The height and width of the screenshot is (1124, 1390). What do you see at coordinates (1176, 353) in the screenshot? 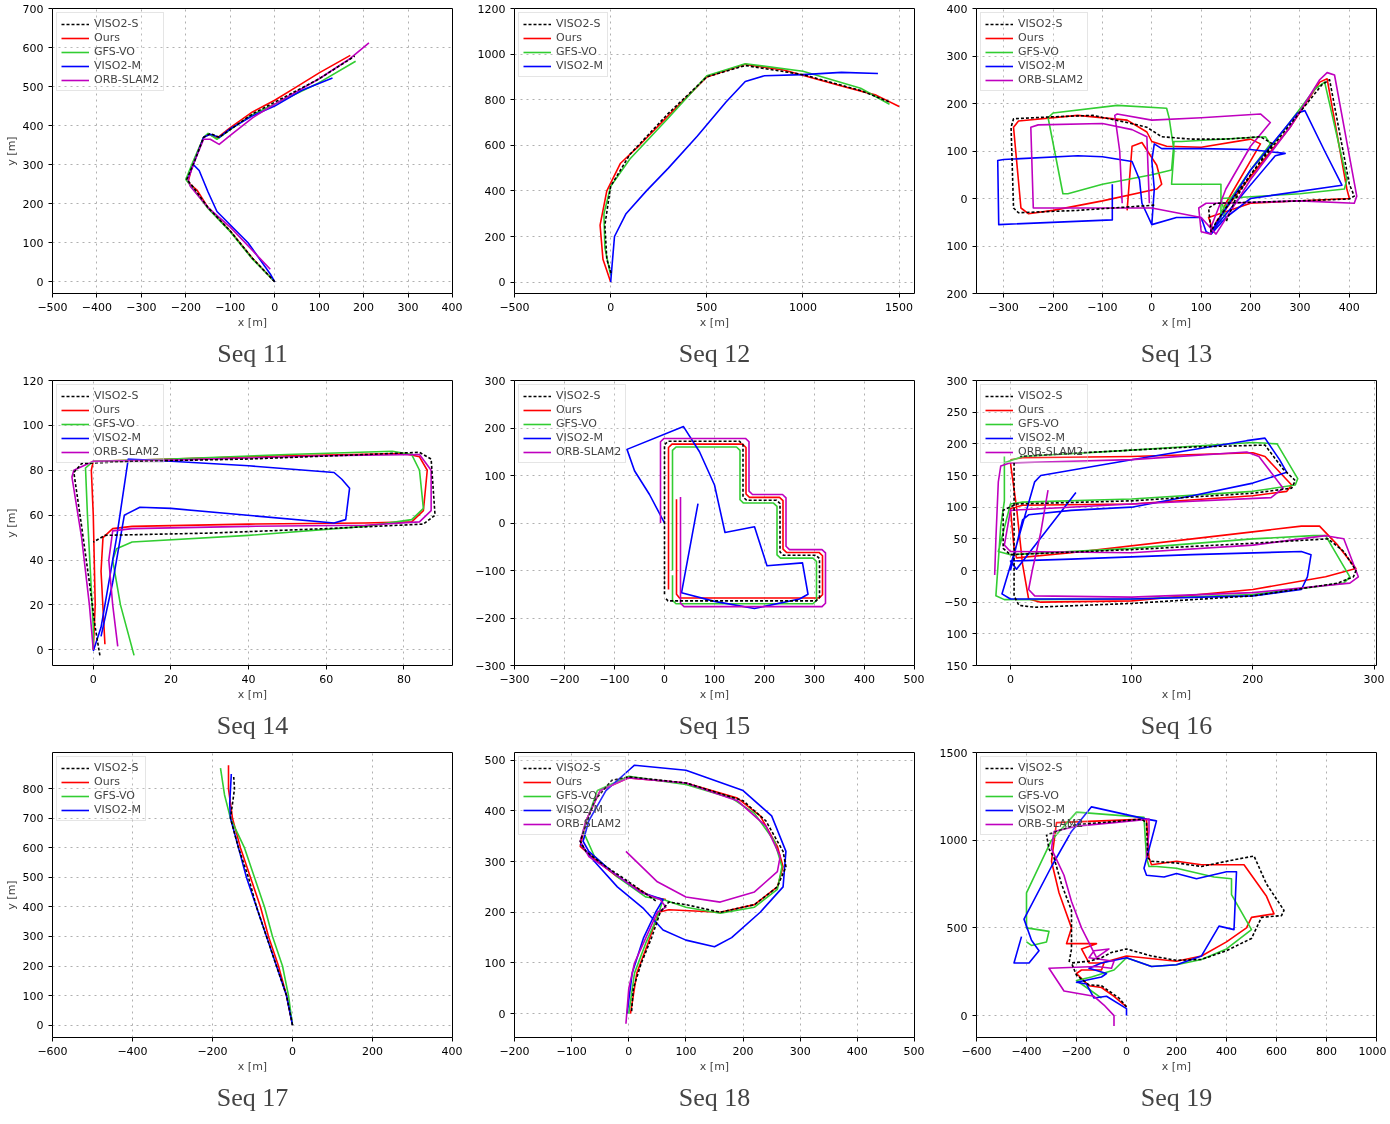
I see `text: Seq 13` at bounding box center [1176, 353].